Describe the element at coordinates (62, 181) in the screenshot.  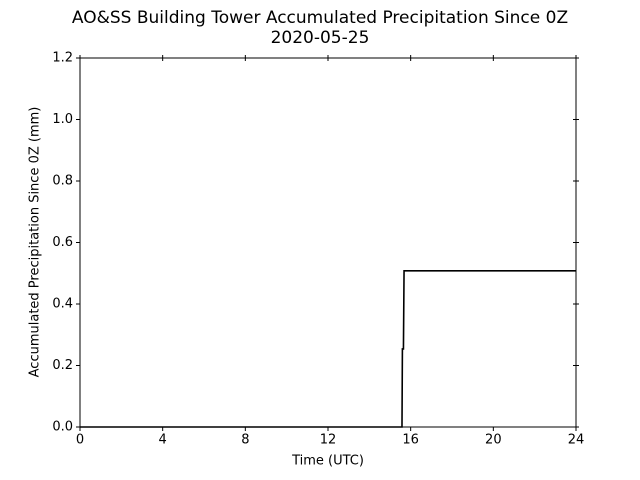
I see `y-tick-label: 0.8` at that location.